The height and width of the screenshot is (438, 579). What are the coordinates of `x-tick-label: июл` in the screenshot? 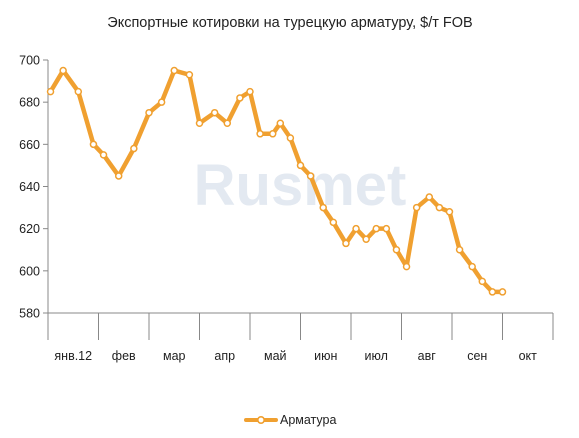 It's located at (376, 356).